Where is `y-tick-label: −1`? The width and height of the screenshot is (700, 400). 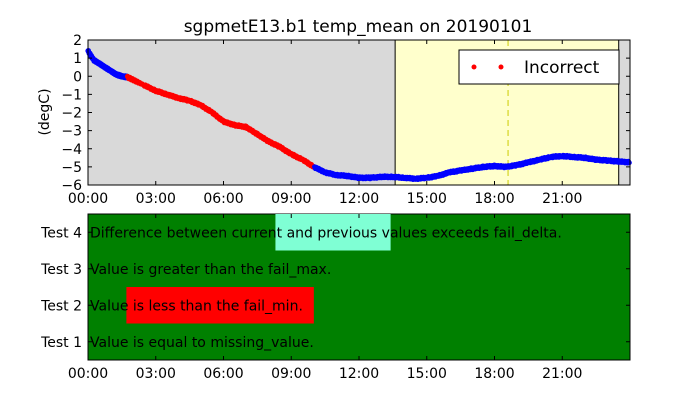
y-tick-label: −1 is located at coordinates (71, 95).